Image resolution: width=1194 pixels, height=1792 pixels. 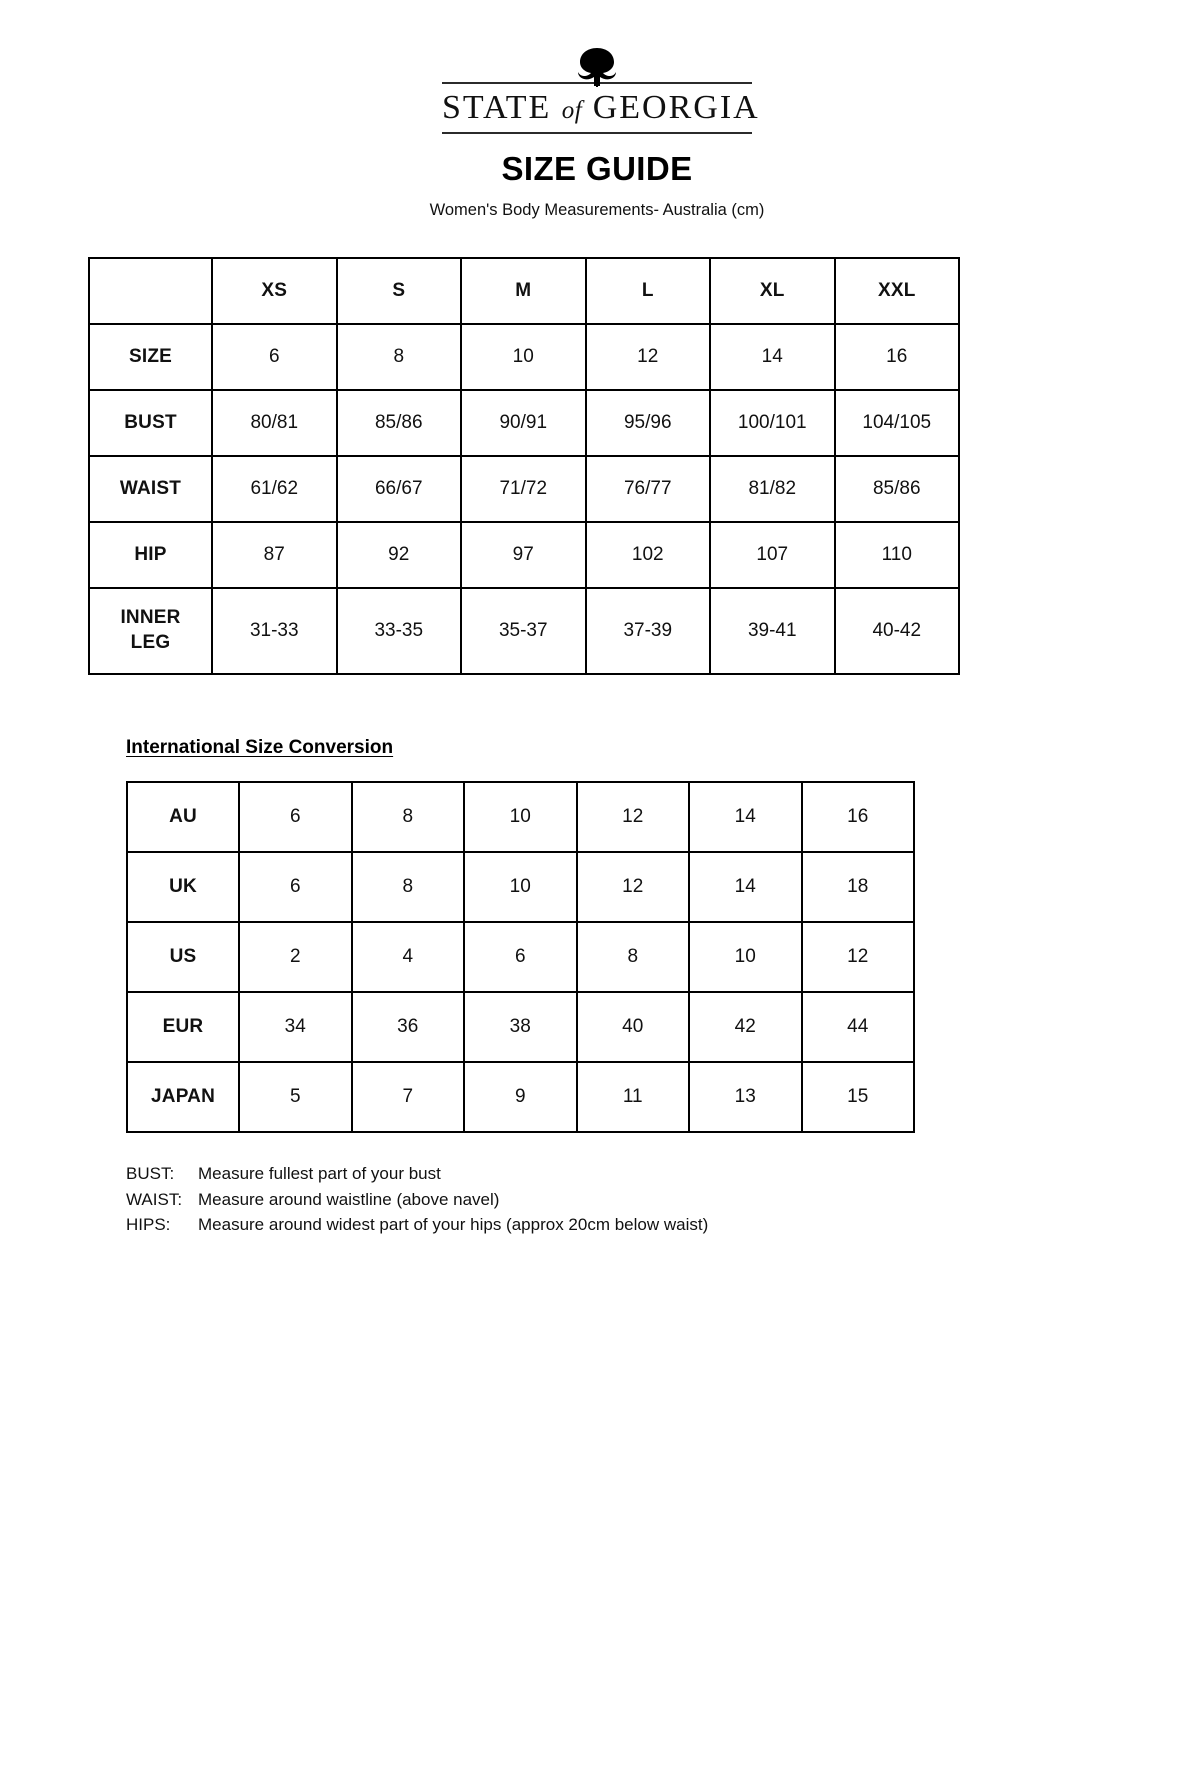 What do you see at coordinates (857, 1096) in the screenshot?
I see `conversion-cell-japan-6: 15` at bounding box center [857, 1096].